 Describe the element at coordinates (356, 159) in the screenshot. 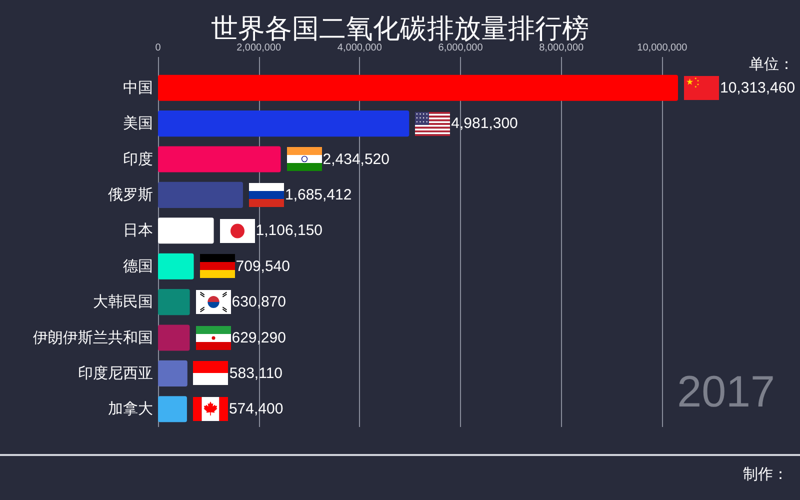

I see `data-label: 2,434,520` at that location.